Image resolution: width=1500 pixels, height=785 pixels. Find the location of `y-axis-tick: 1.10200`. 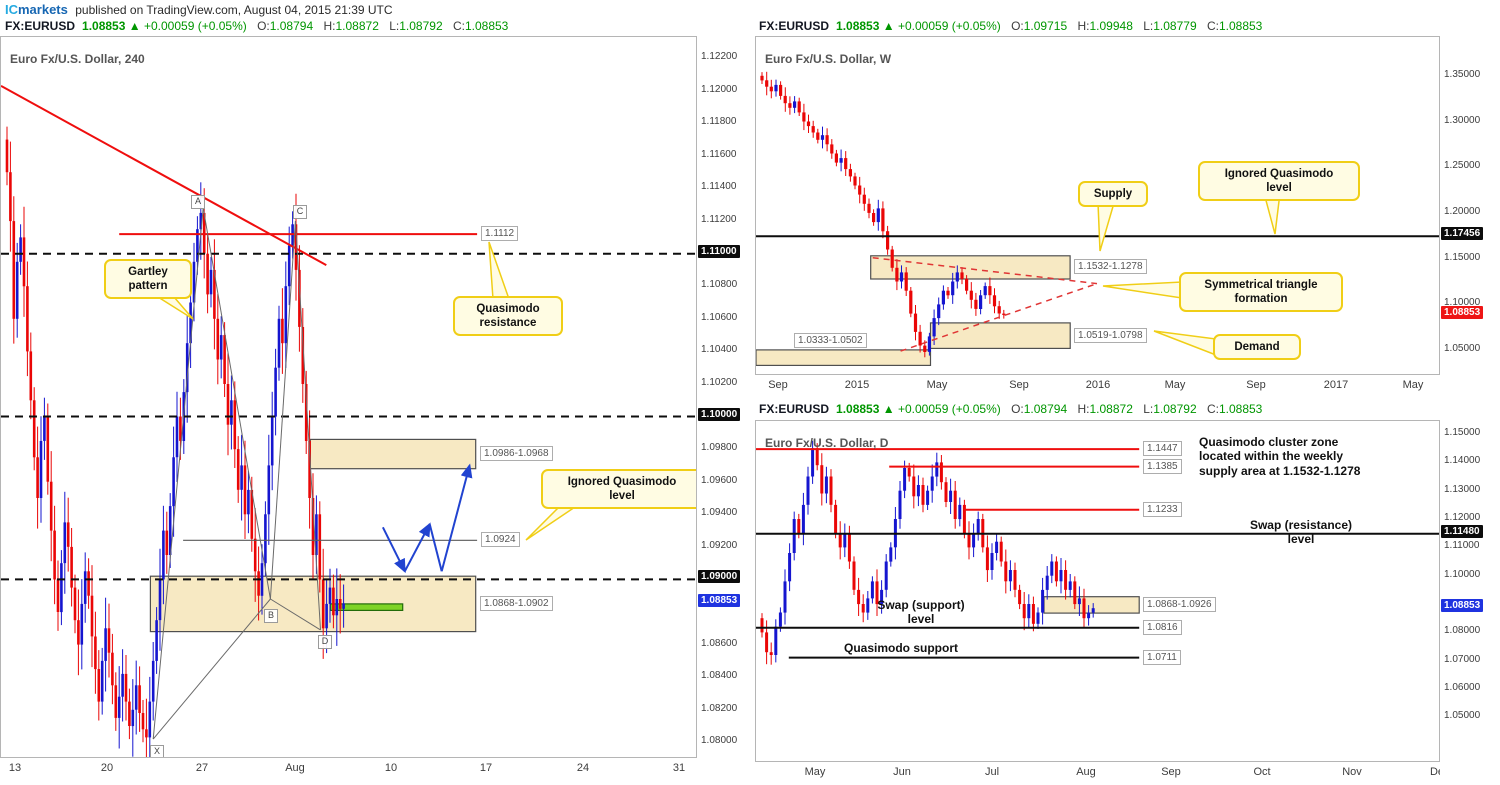

y-axis-tick: 1.10200 is located at coordinates (719, 382).